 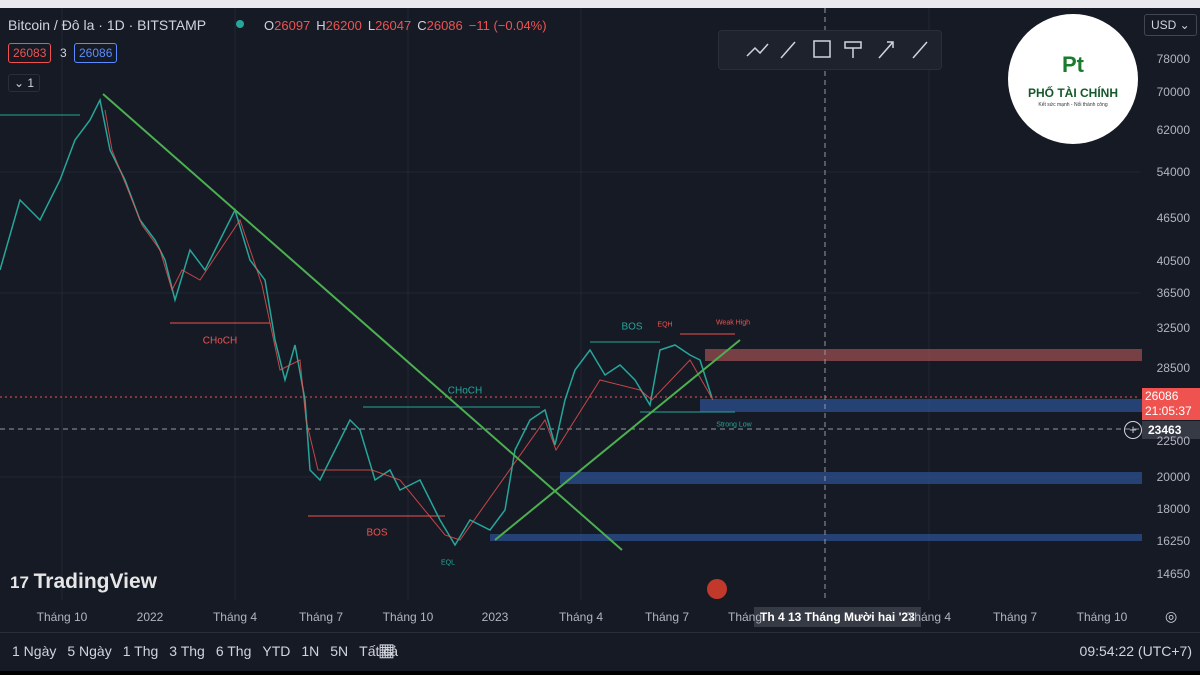 I want to click on price-label: 20000, so click(x=1173, y=477).